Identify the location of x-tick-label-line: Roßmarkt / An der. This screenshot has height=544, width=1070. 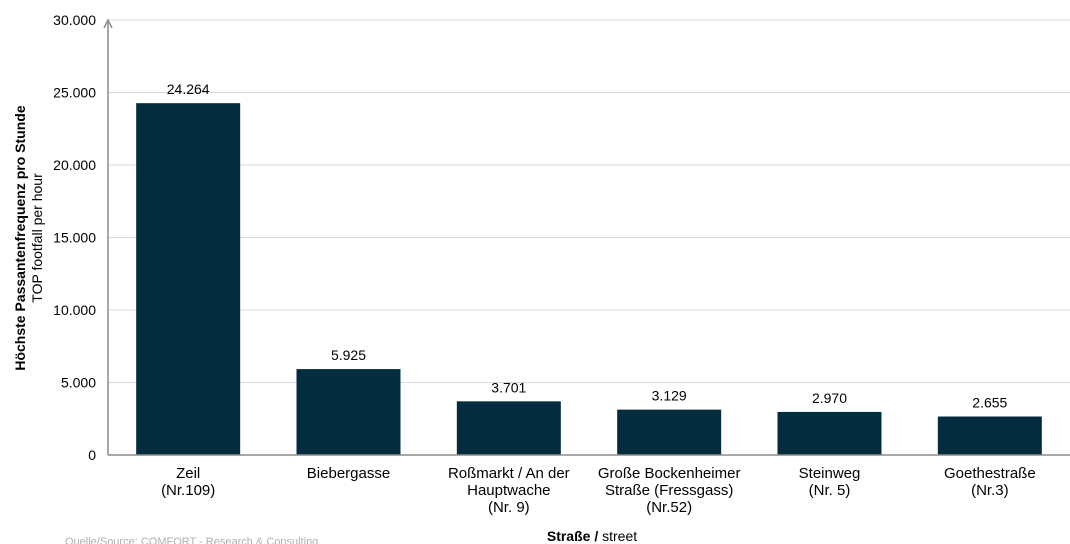
(509, 473).